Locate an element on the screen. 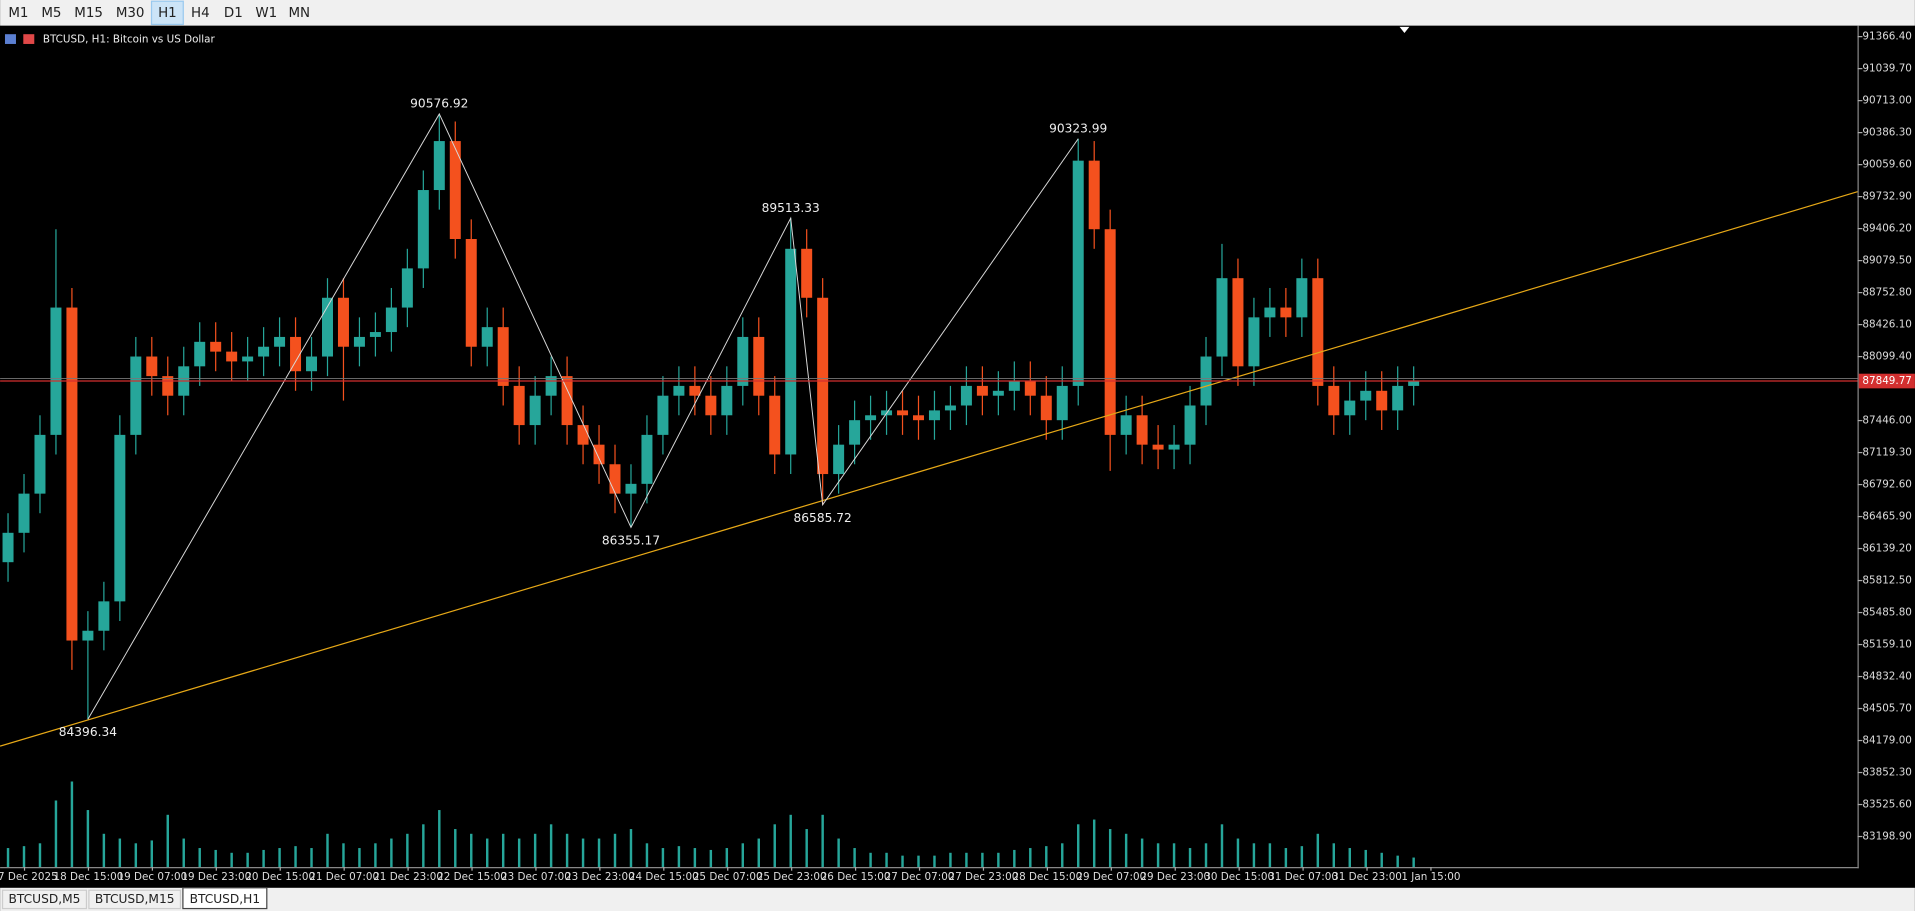  timeframe-button: D1 is located at coordinates (233, 13).